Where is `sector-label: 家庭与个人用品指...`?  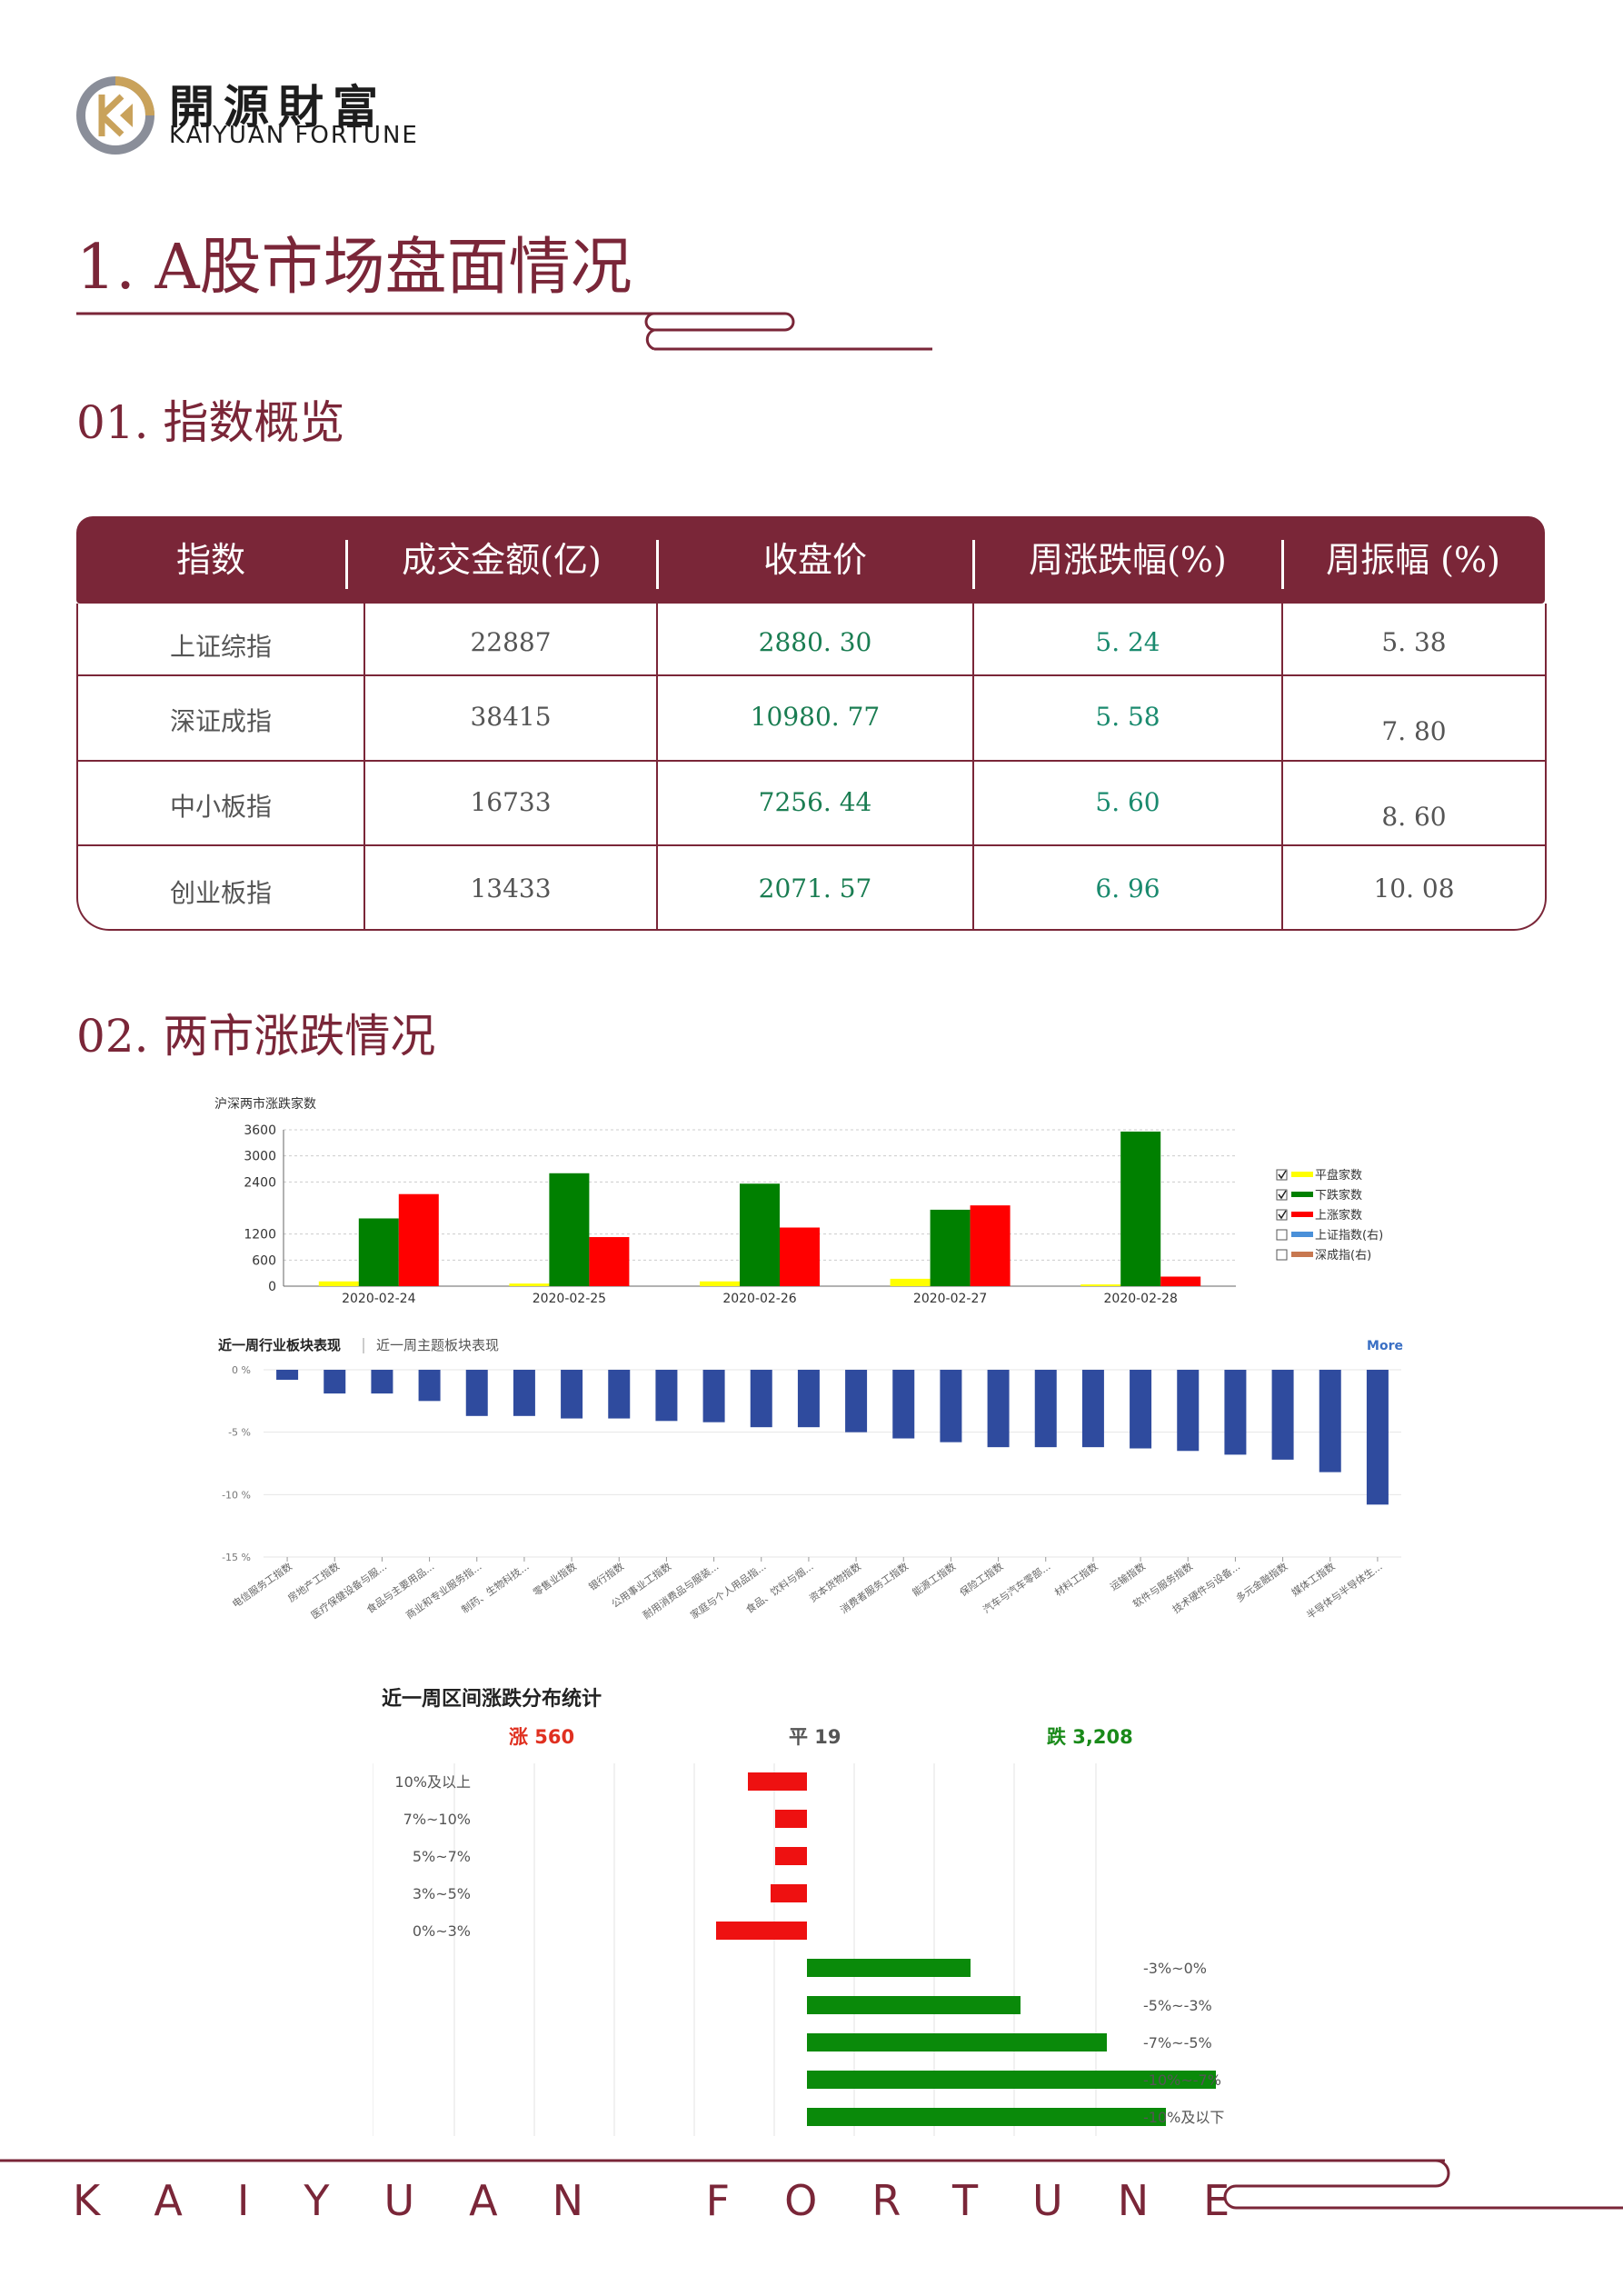 sector-label: 家庭与个人用品指... is located at coordinates (728, 1591).